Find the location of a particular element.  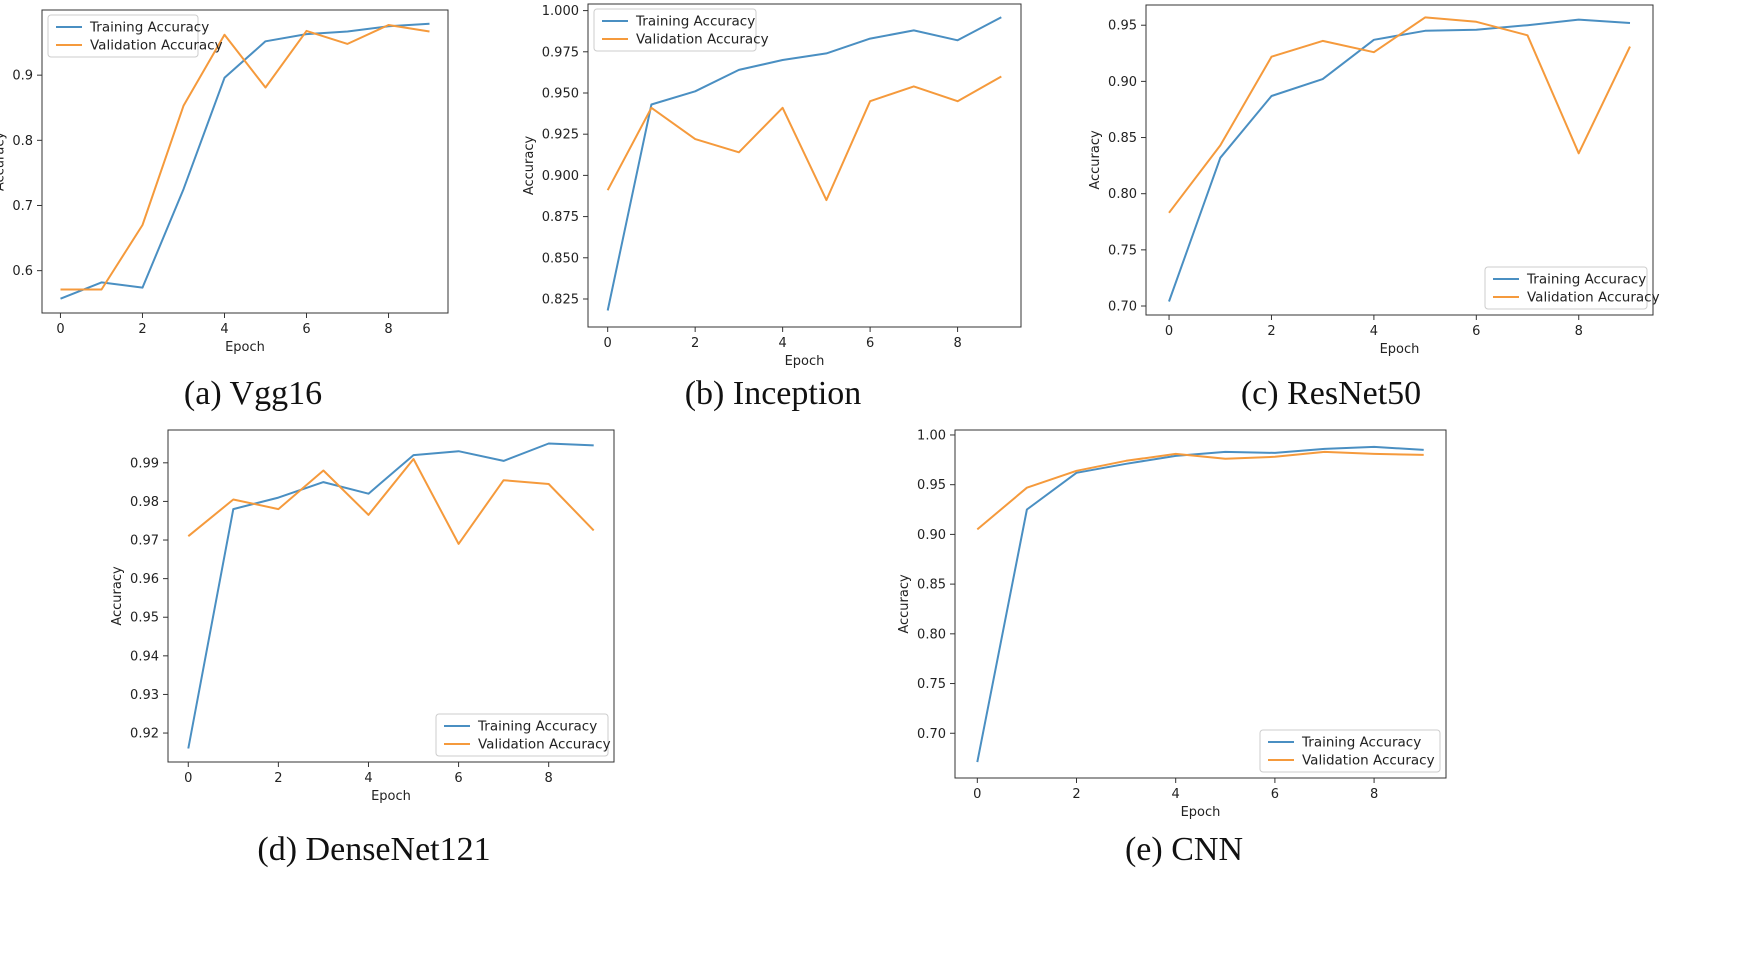

y-tick-label: 0.99 is located at coordinates (144, 463).